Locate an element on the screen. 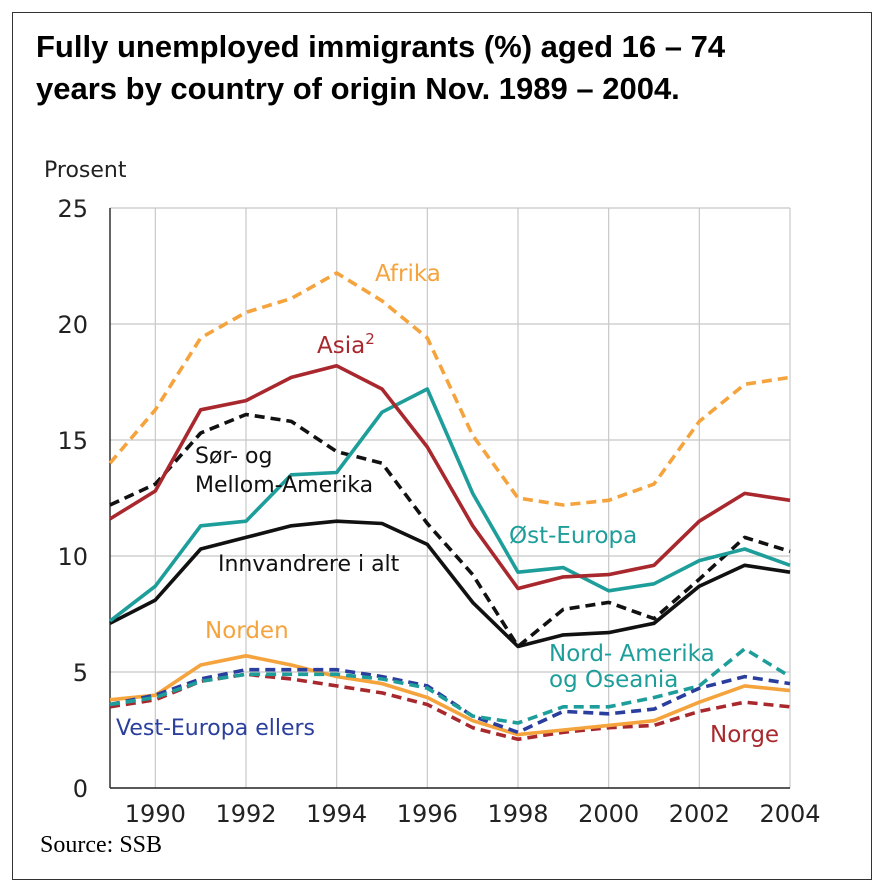 The width and height of the screenshot is (877, 883). x-tick-label: 1992 is located at coordinates (245, 814).